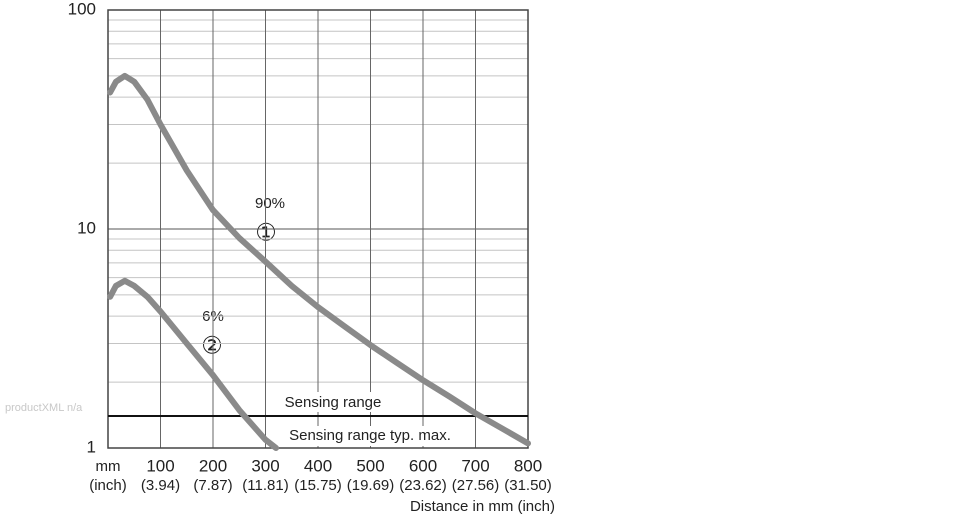 This screenshot has width=970, height=520. Describe the element at coordinates (423, 485) in the screenshot. I see `x-tick-sublabel: (23.62)` at that location.